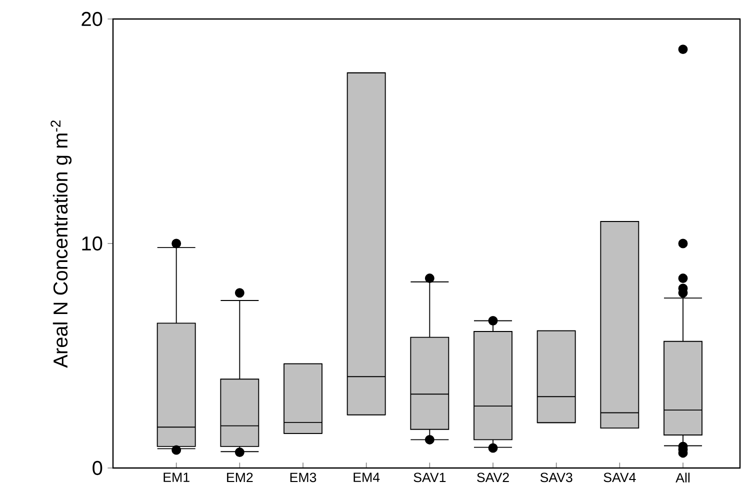 The width and height of the screenshot is (747, 504). What do you see at coordinates (367, 477) in the screenshot?
I see `x-tick-label: EM4` at bounding box center [367, 477].